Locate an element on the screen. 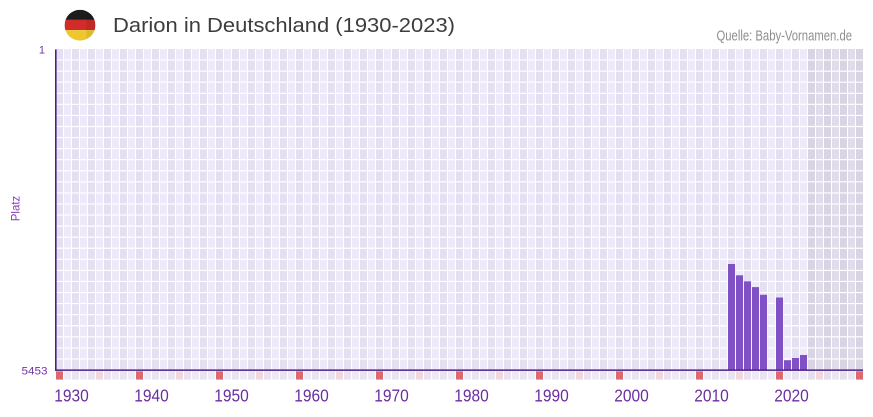 The image size is (873, 417). svg-text: 5453 is located at coordinates (35, 371).